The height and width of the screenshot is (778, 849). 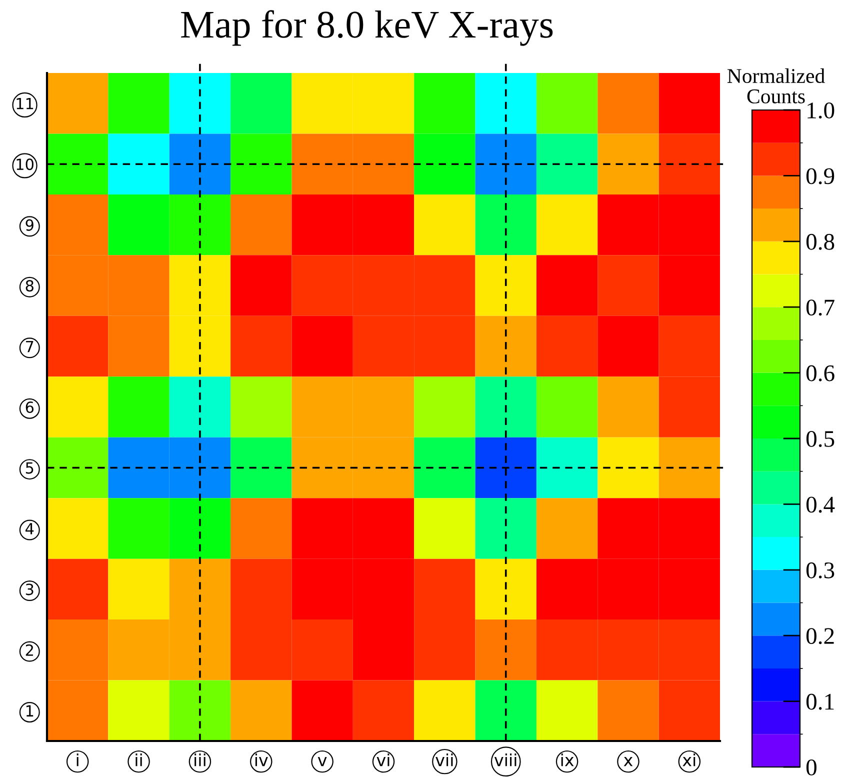 What do you see at coordinates (776, 86) in the screenshot?
I see `color-bar-title: Normalized Counts` at bounding box center [776, 86].